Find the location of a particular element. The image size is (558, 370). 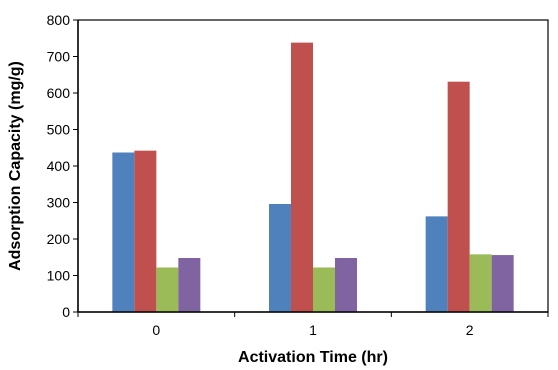

y-tick-label: 600 is located at coordinates (59, 93).